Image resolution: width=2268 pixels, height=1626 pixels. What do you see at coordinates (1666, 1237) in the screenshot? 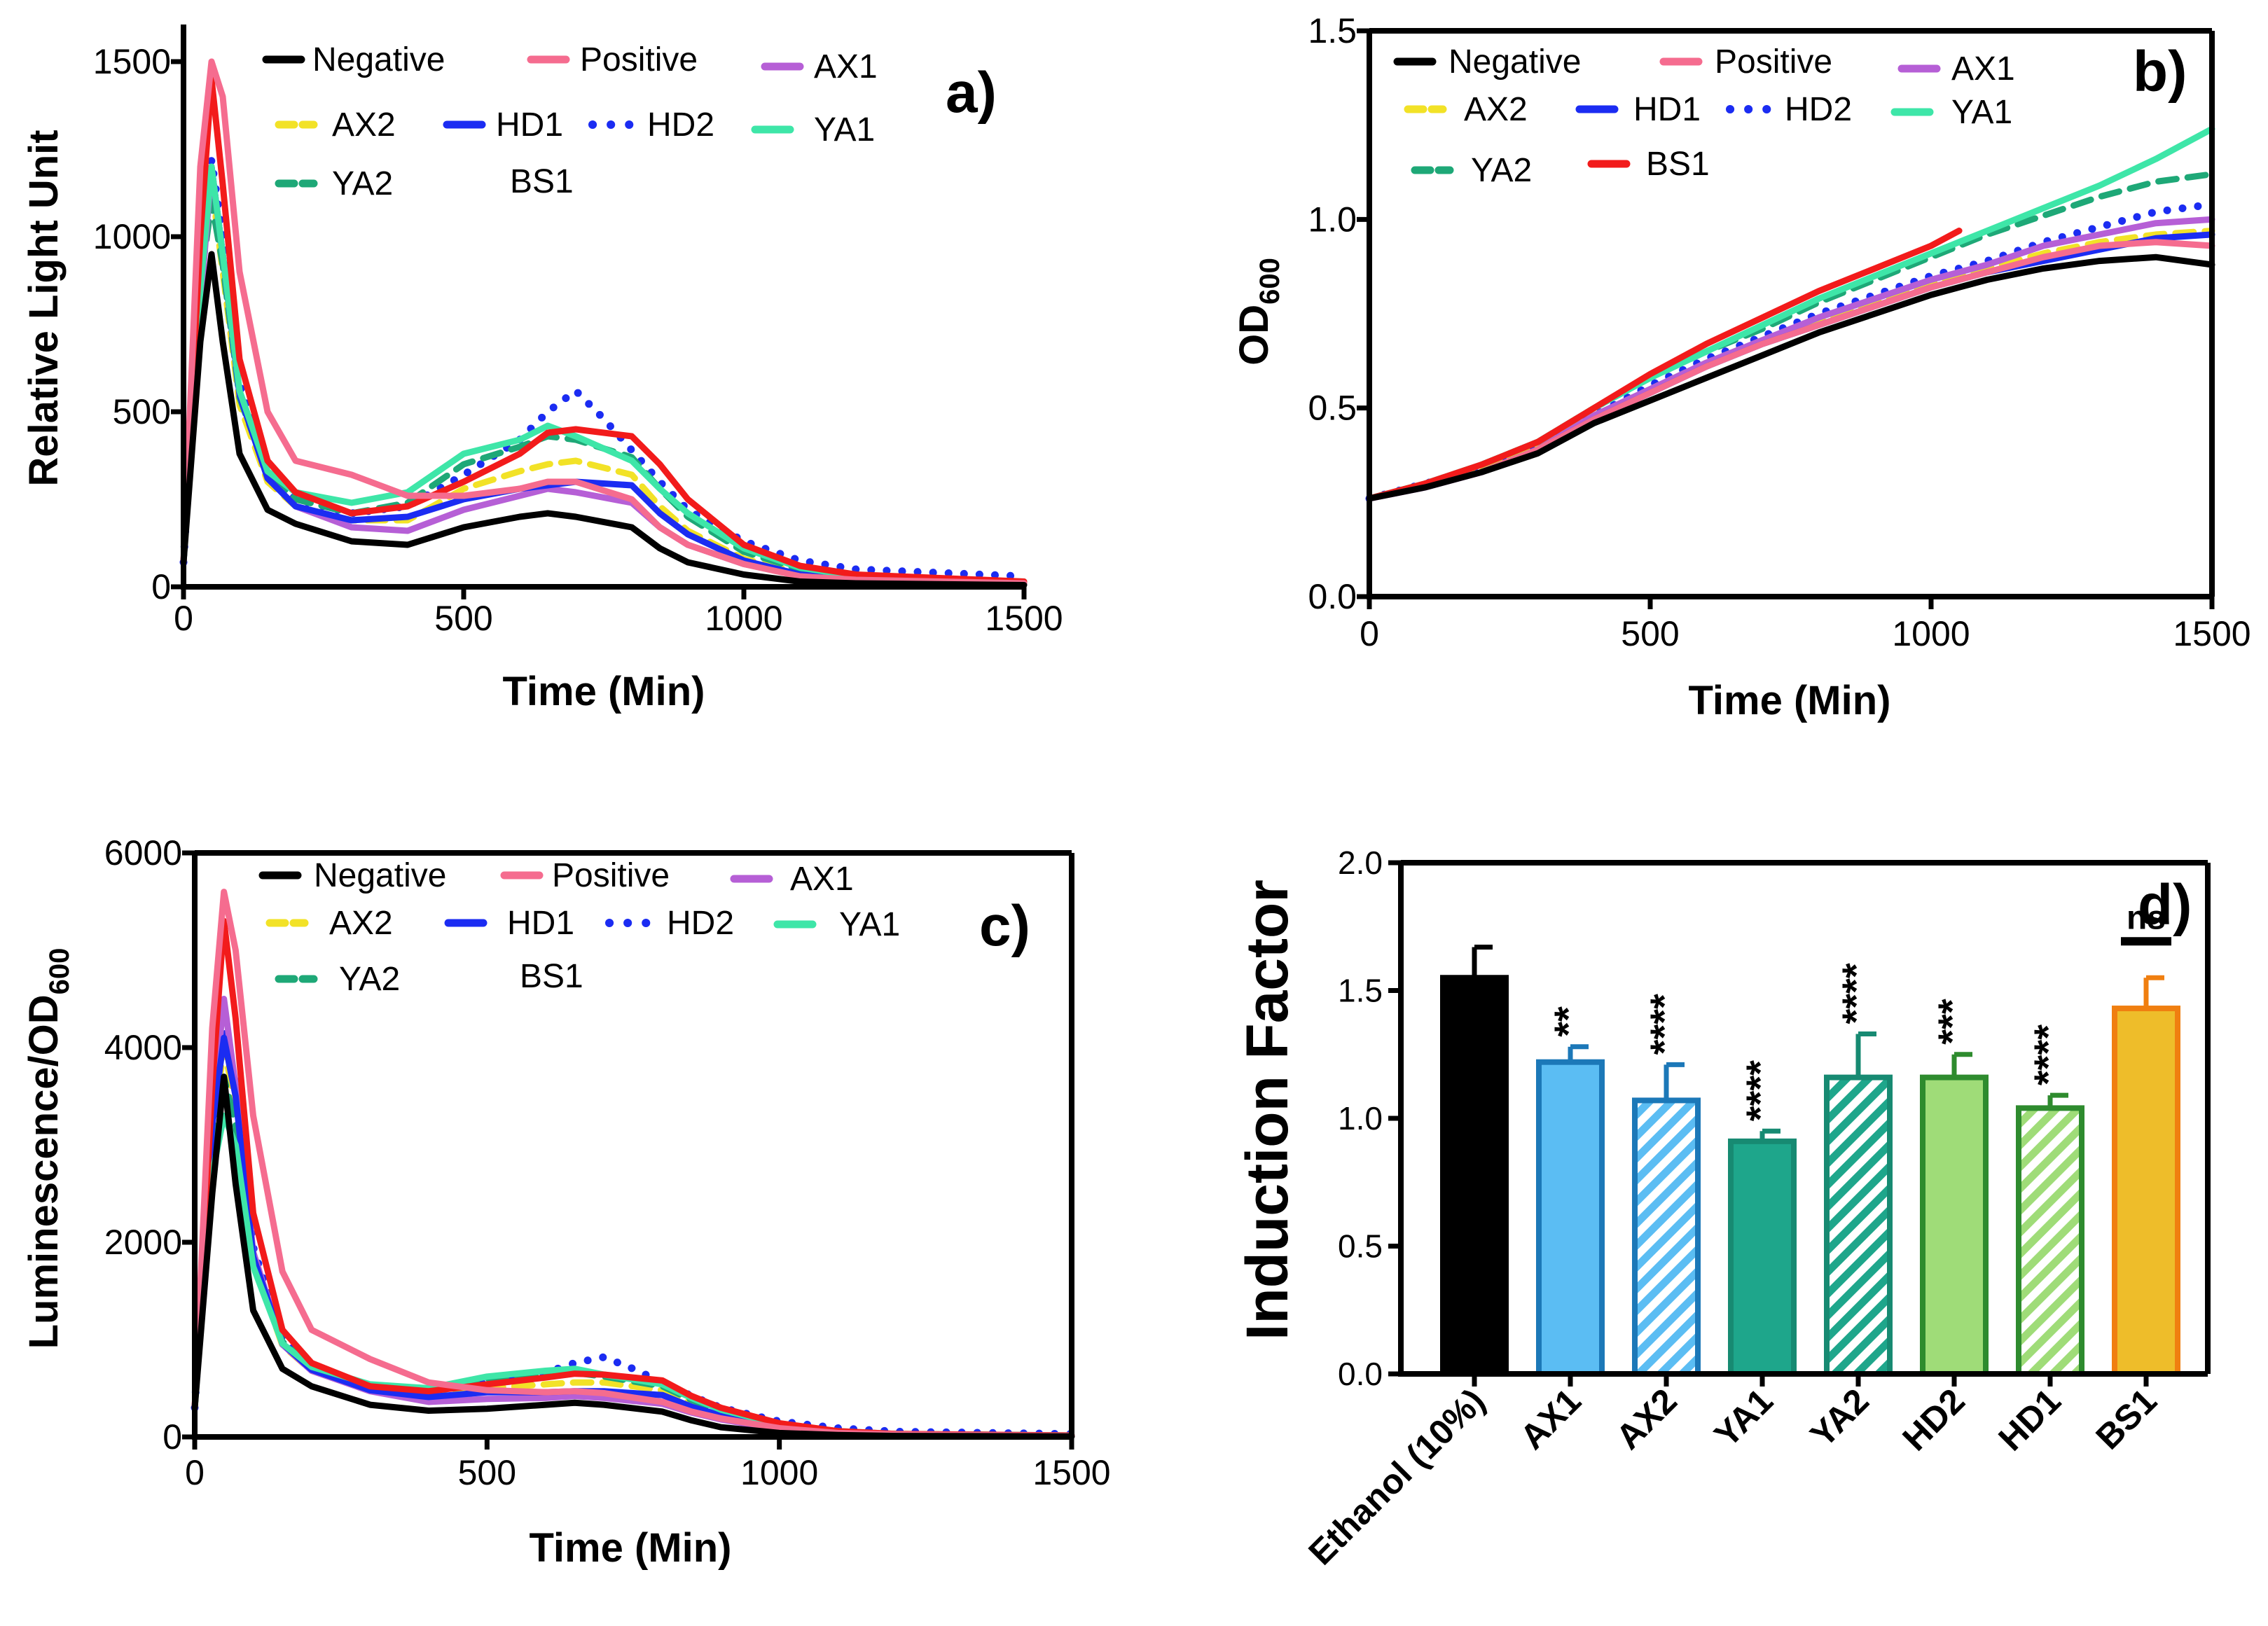
I see `bar-ax2` at bounding box center [1666, 1237].